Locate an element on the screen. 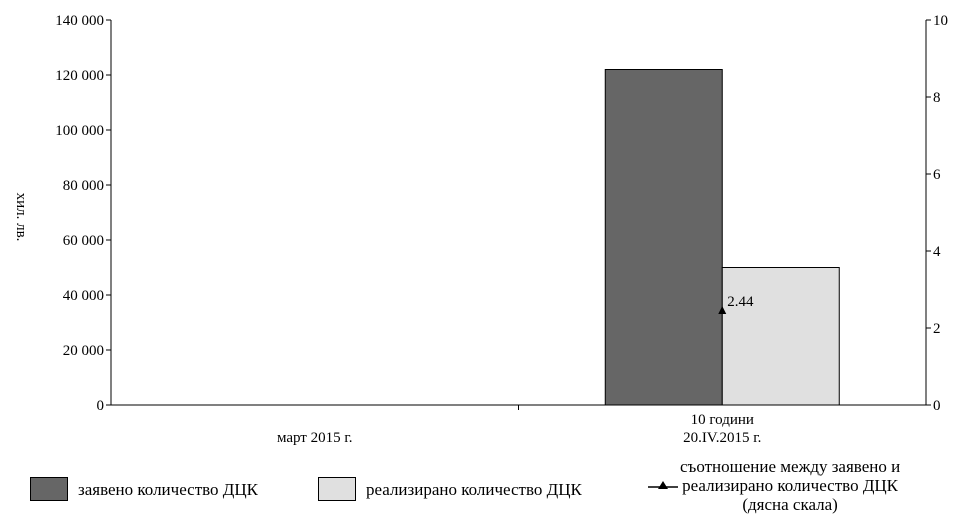 The image size is (954, 517). right-axis-tick-label: 6 is located at coordinates (937, 175).